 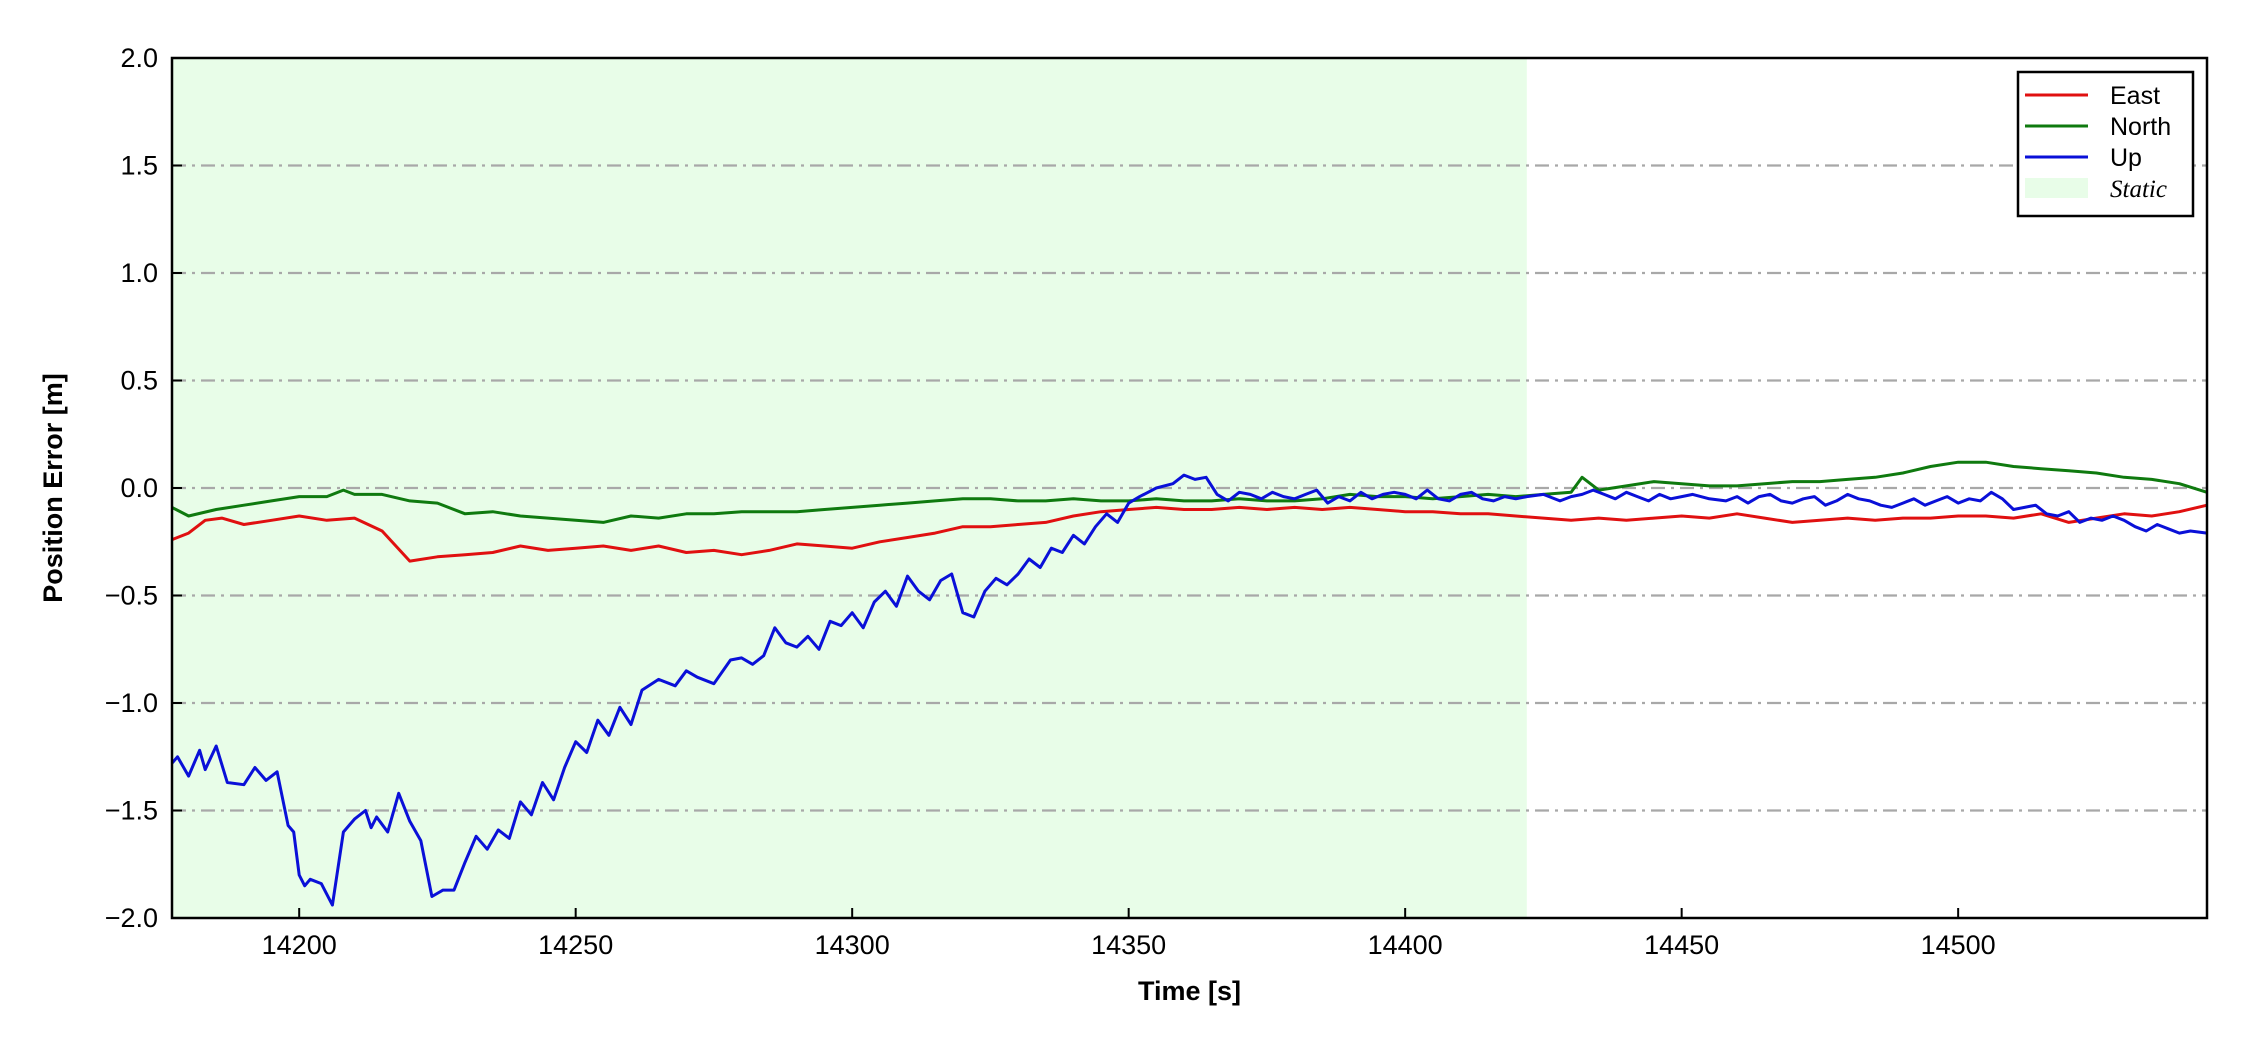 I want to click on x-tick-label: 14450, so click(x=1681, y=945).